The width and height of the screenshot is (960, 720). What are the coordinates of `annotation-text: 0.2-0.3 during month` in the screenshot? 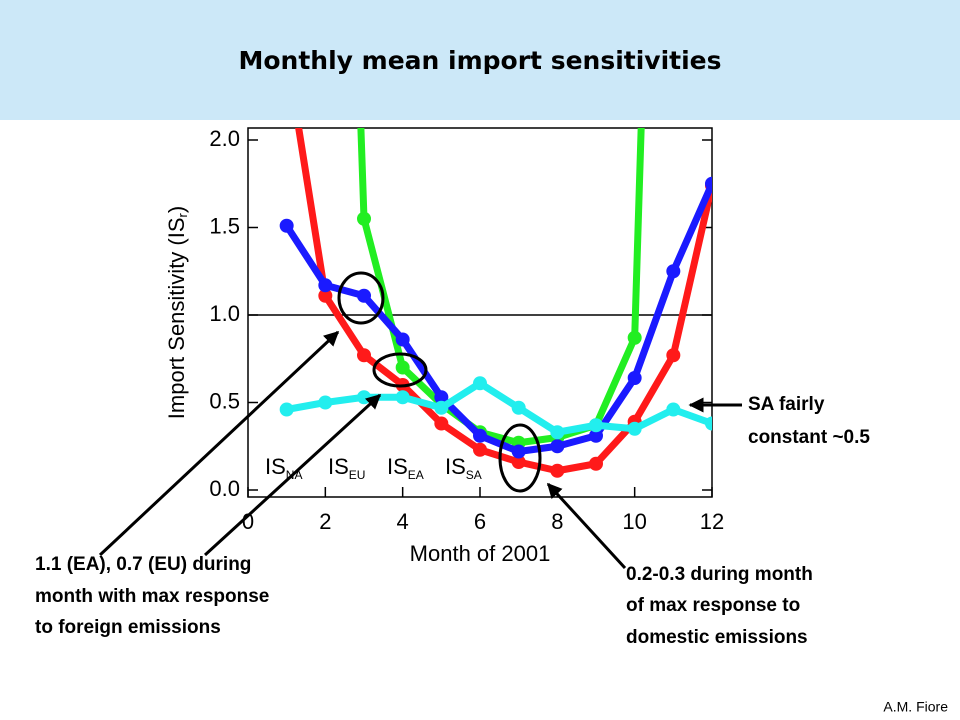 It's located at (719, 574).